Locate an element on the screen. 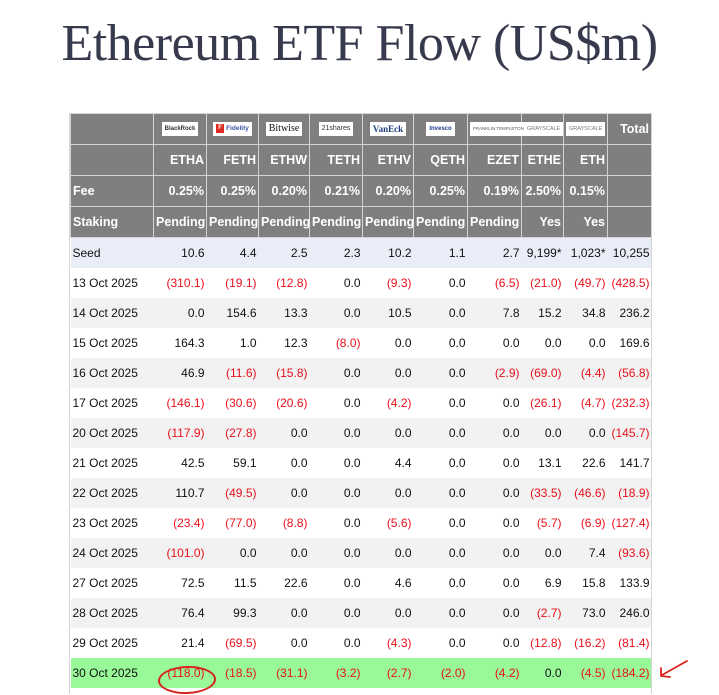 The height and width of the screenshot is (695, 719). flow-cell: 13.3 is located at coordinates (284, 313).